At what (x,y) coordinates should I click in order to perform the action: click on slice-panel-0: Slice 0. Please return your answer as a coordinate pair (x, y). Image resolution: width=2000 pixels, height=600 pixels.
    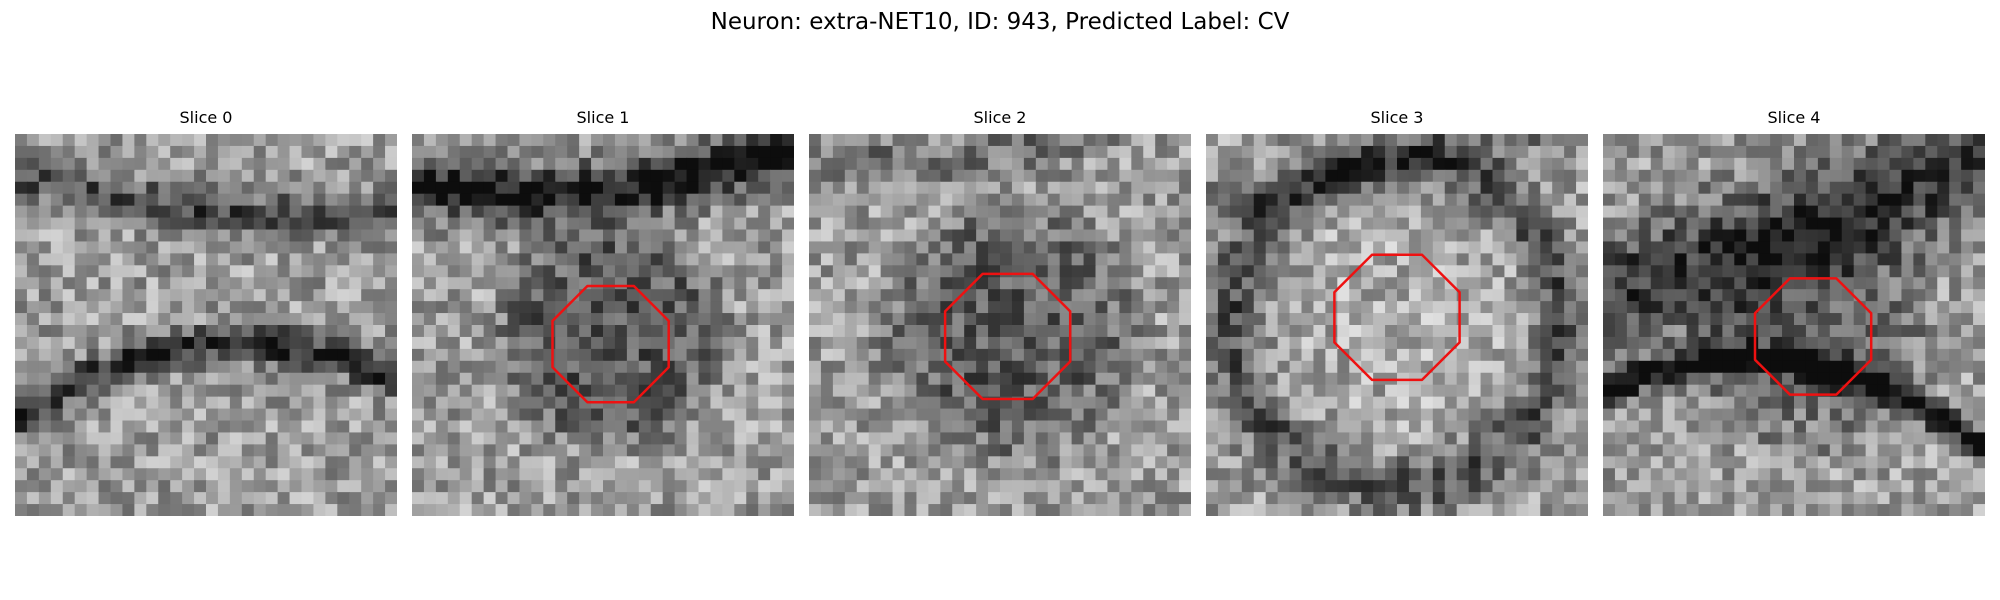
    Looking at the image, I should click on (206, 313).